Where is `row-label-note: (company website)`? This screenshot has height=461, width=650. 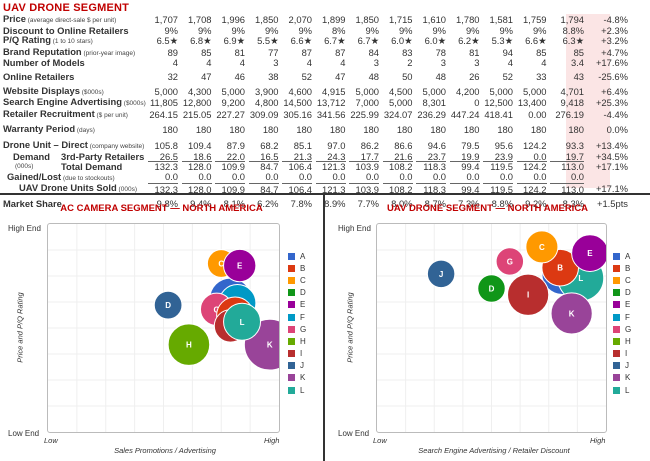 row-label-note: (company website) is located at coordinates (116, 146).